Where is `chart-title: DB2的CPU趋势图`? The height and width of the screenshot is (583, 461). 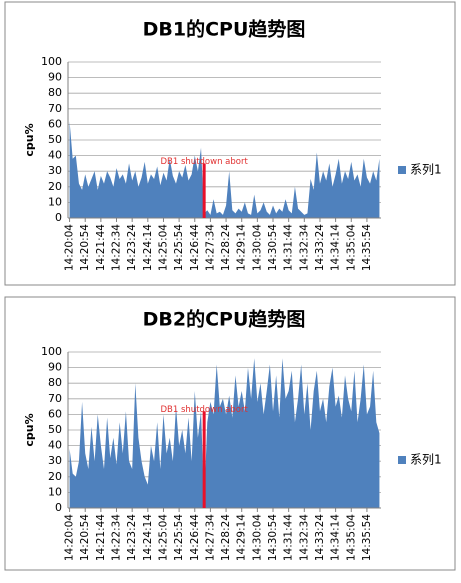
chart-title: DB2的CPU趋势图 is located at coordinates (224, 319).